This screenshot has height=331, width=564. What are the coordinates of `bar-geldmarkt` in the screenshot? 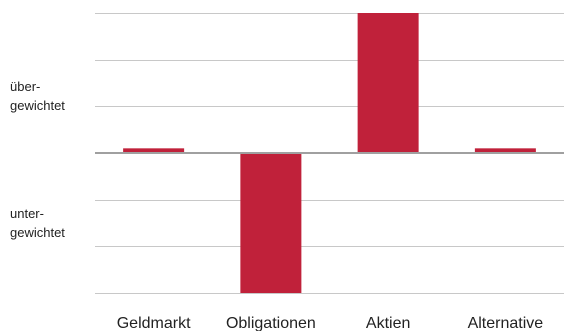 It's located at (154, 150).